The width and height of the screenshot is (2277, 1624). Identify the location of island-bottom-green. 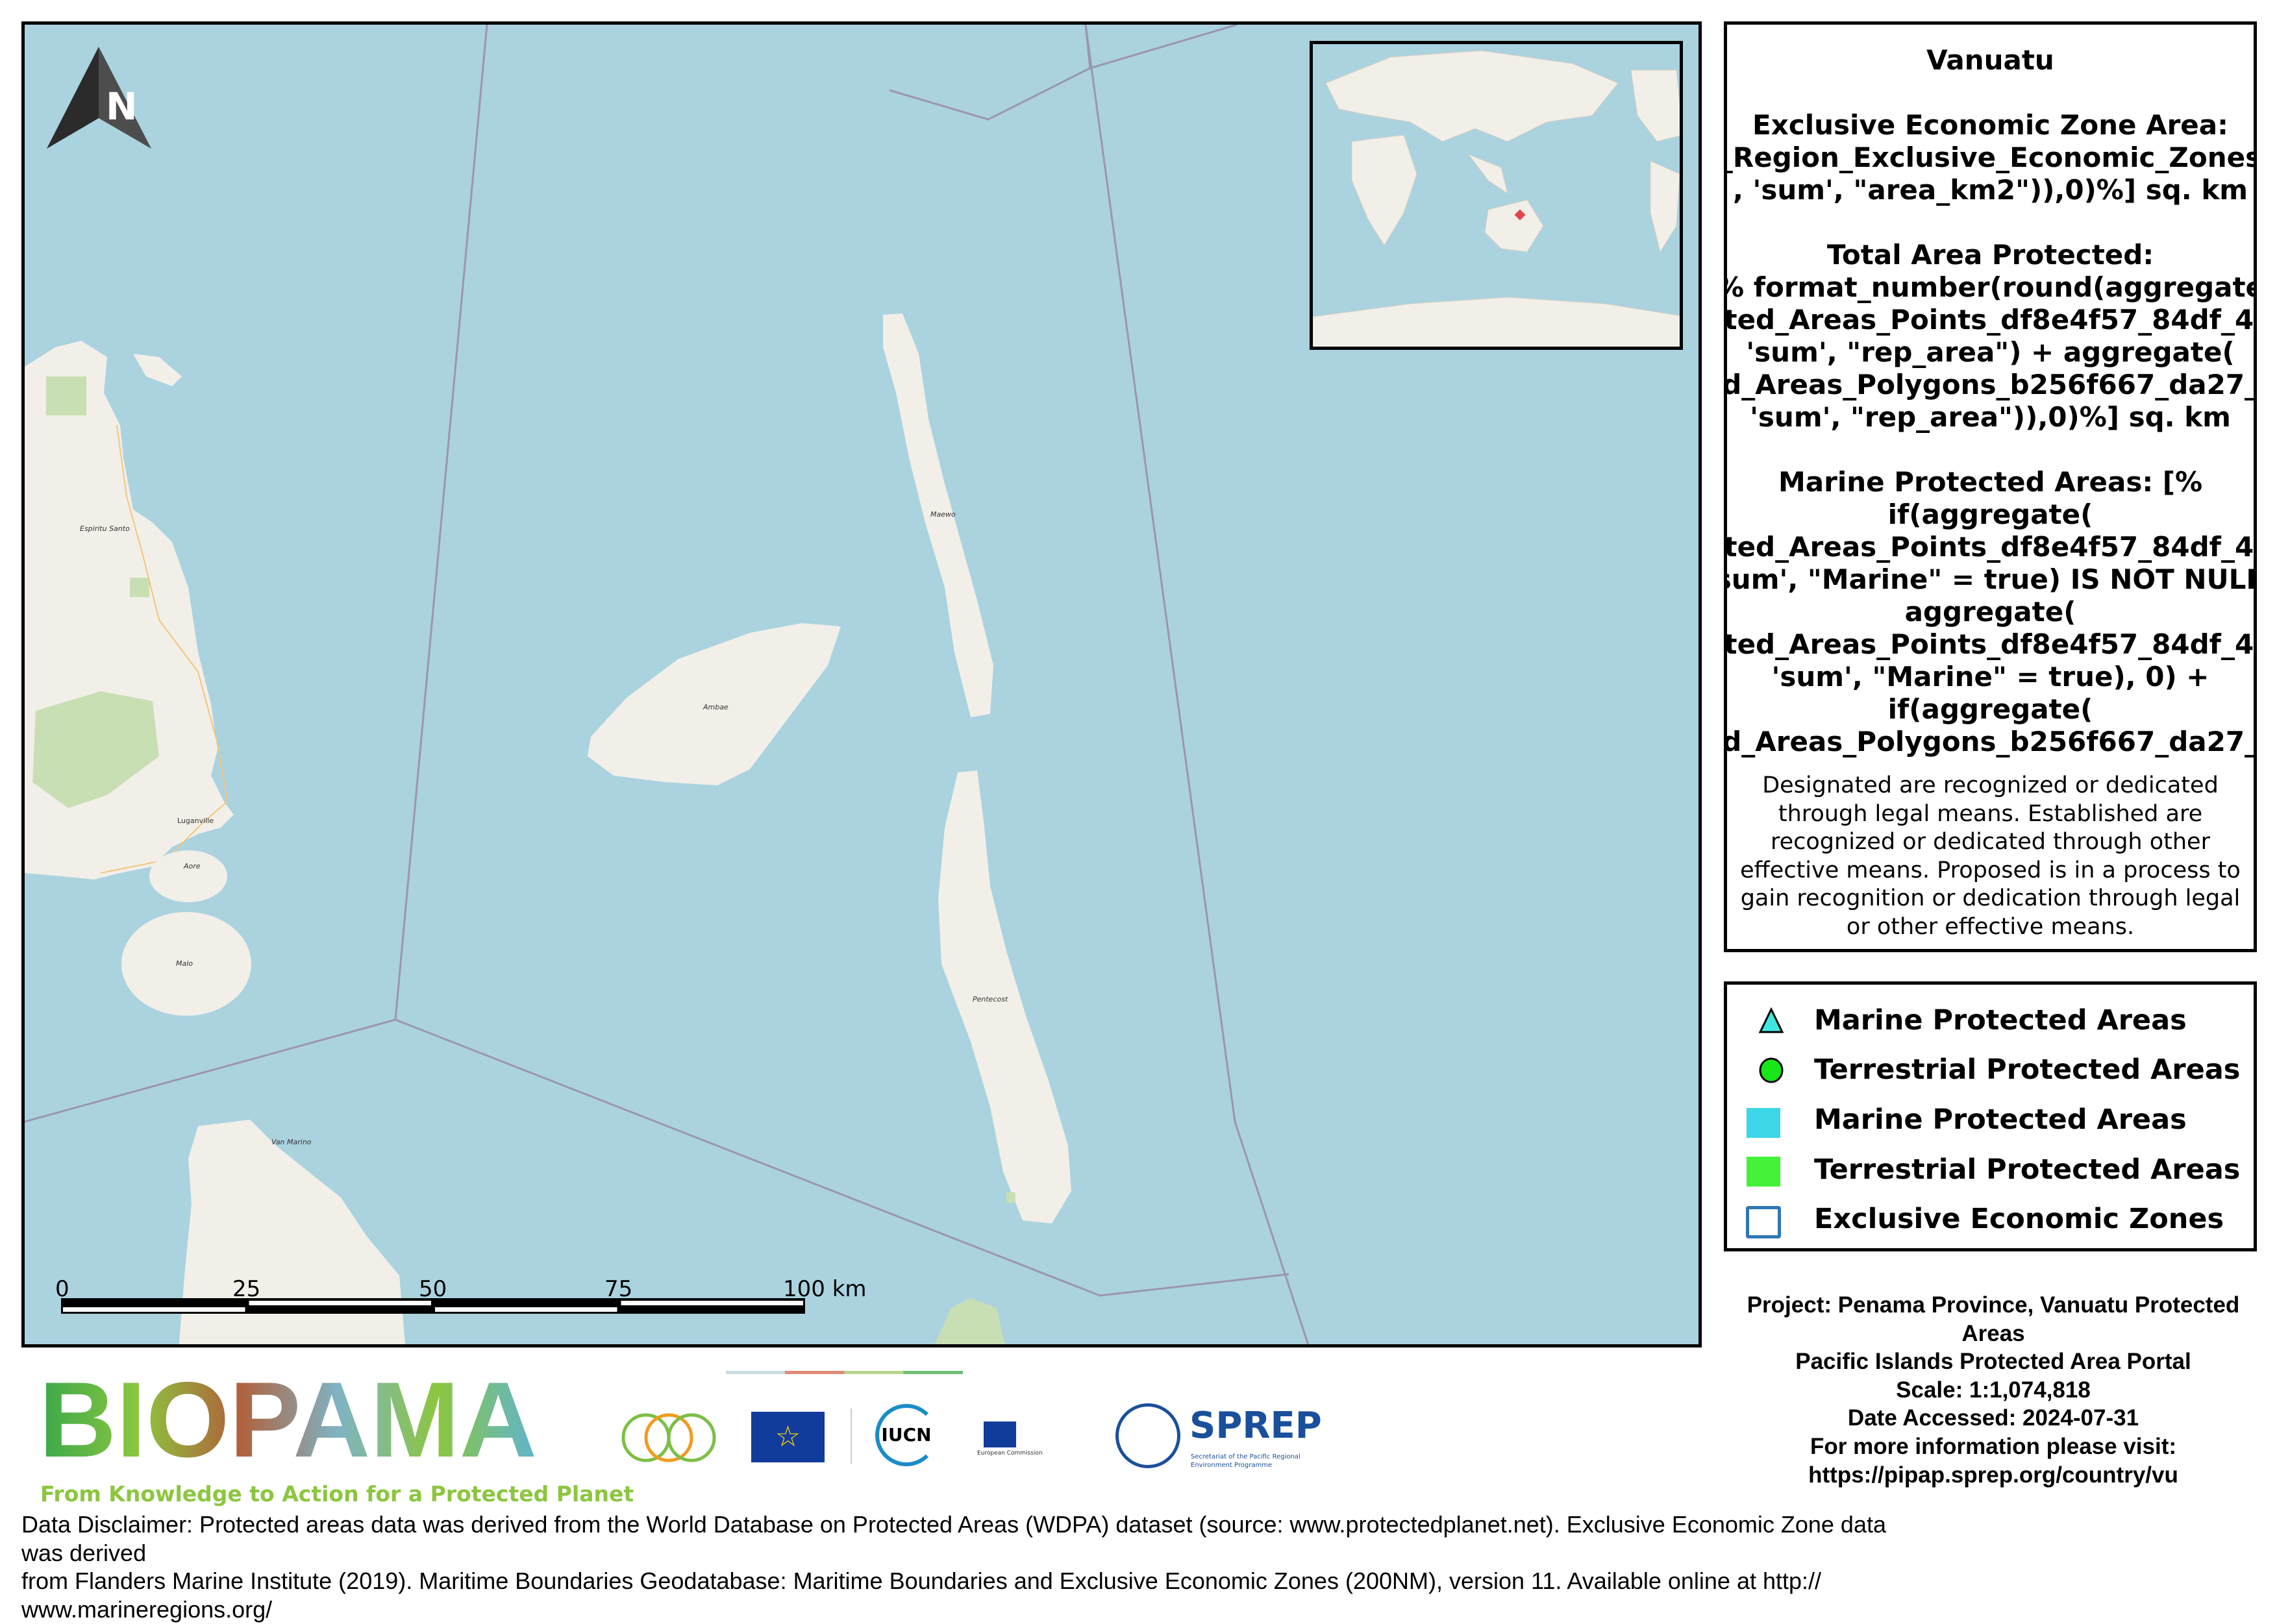
(969, 1321).